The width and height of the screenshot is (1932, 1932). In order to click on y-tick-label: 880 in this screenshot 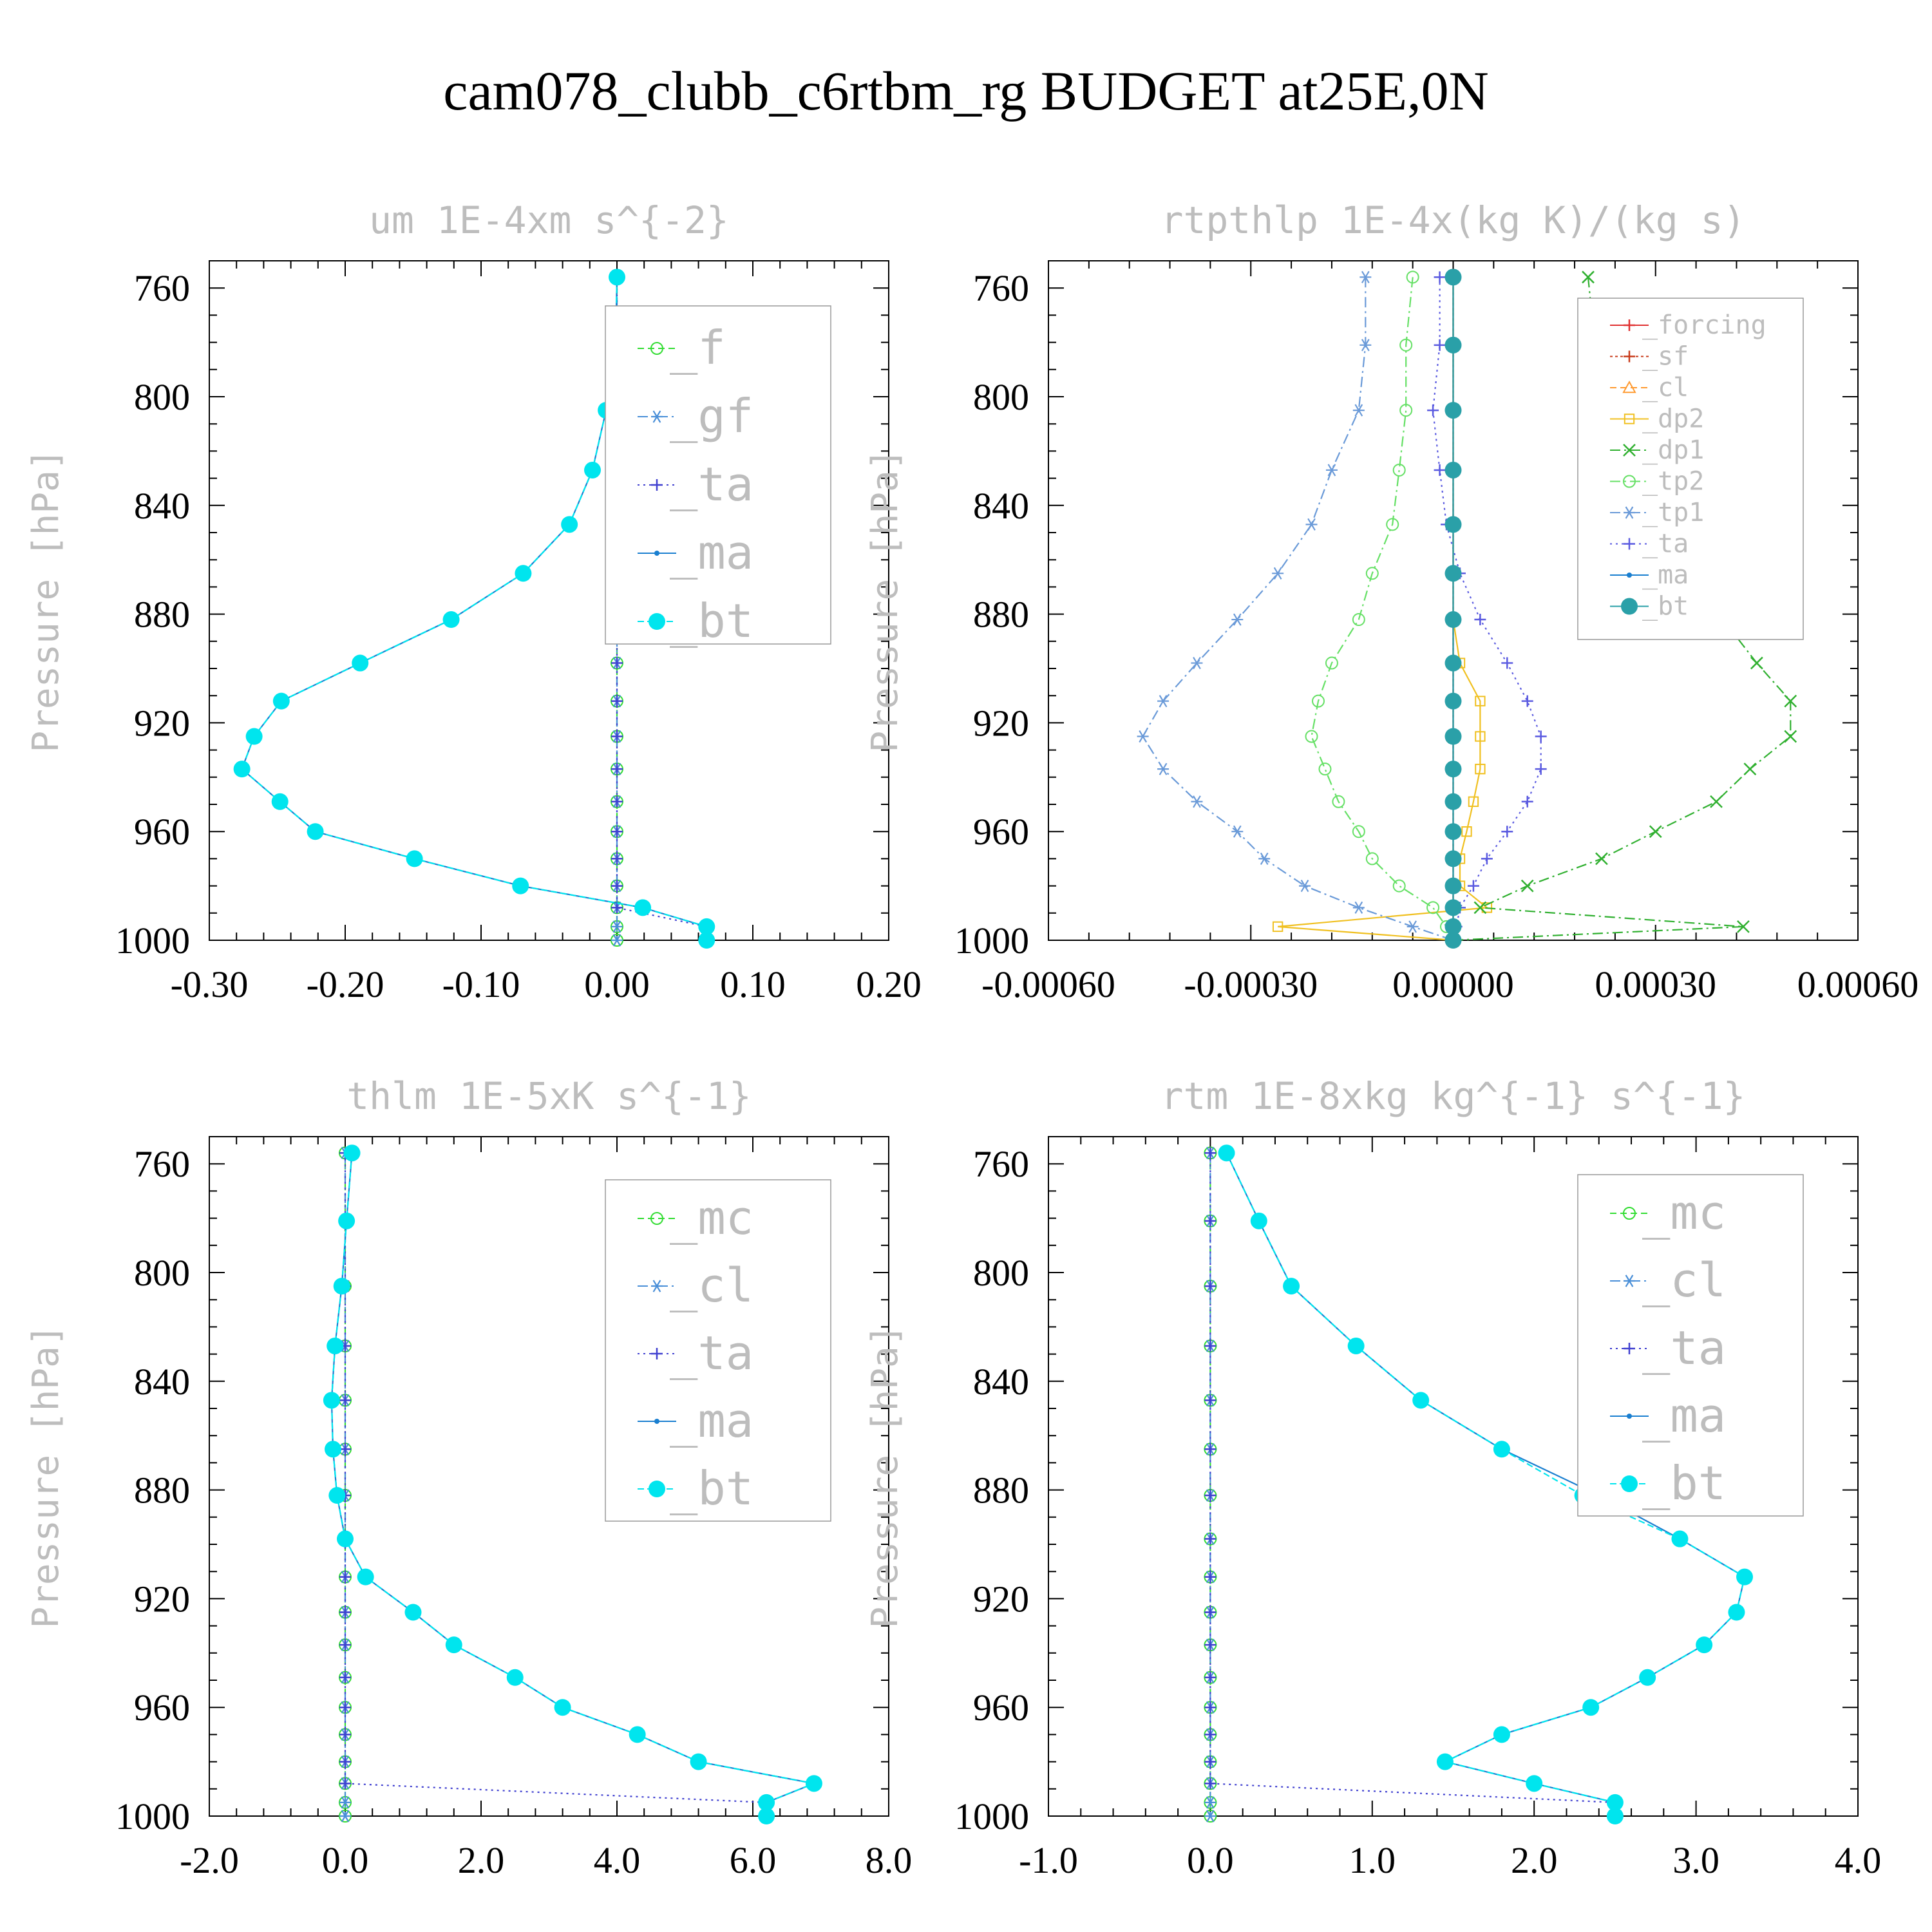, I will do `click(1001, 615)`.